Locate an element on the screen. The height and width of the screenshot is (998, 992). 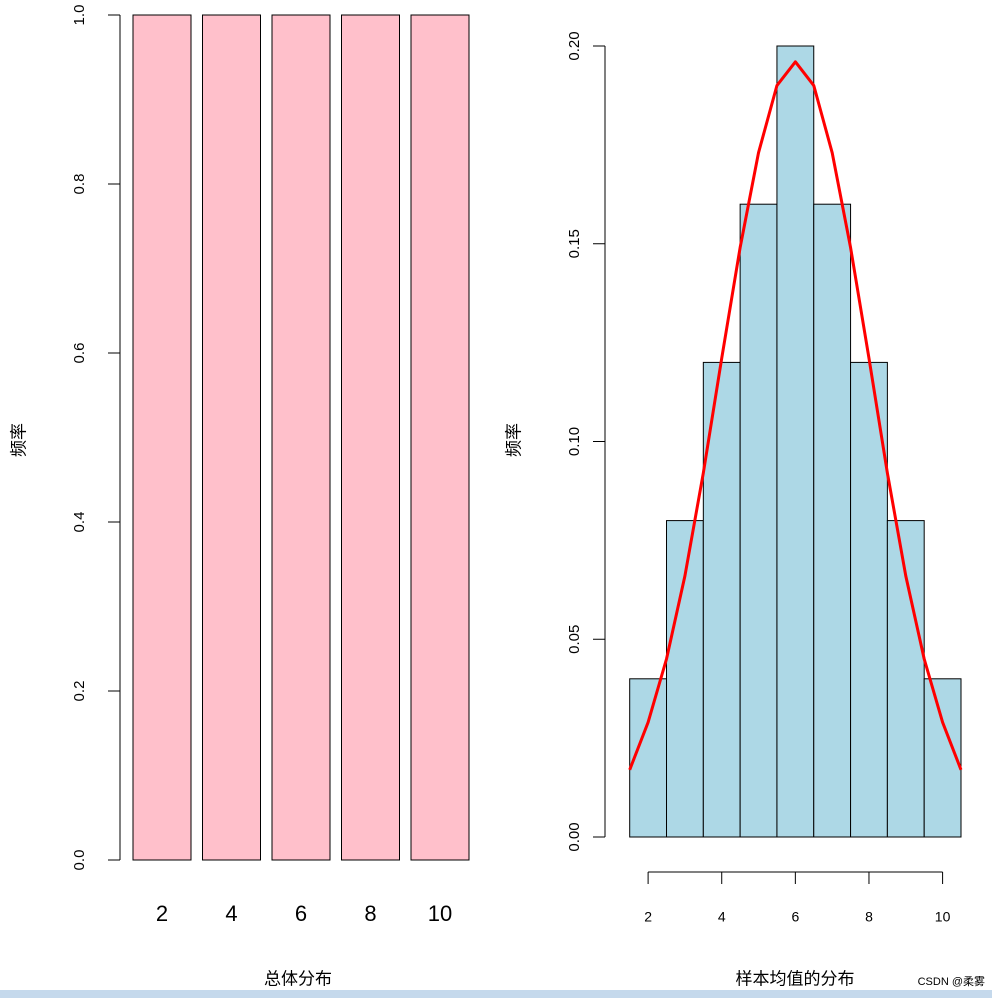
y-tick-label: 0.0 is located at coordinates (79, 860).